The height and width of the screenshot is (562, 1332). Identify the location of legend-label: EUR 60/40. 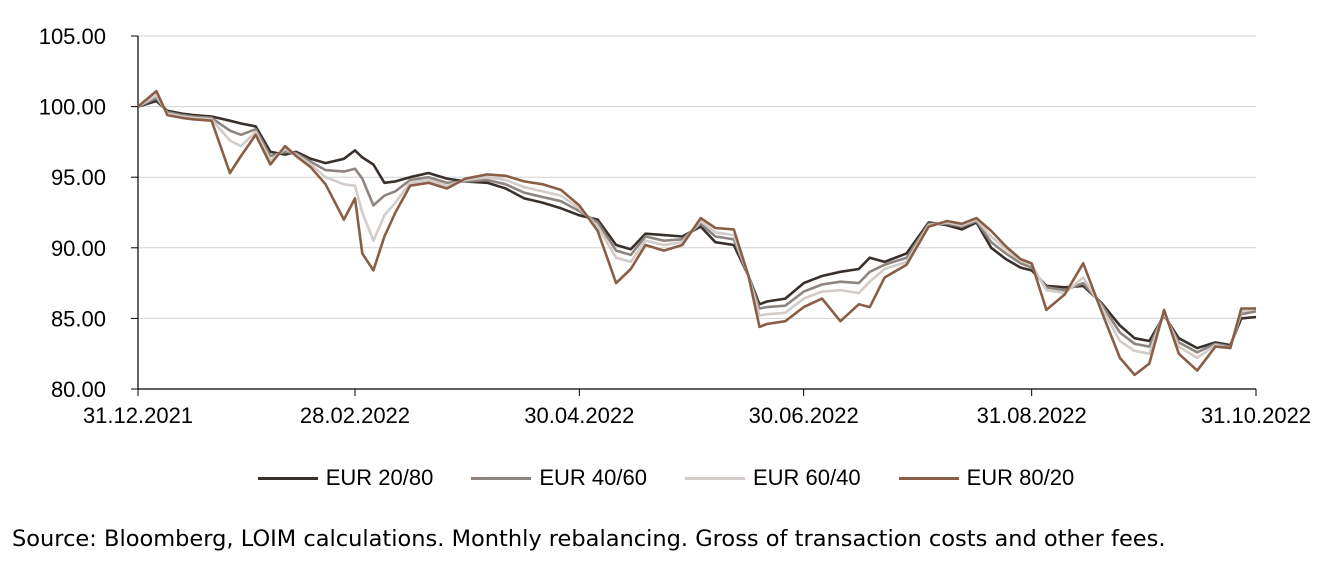
(807, 477).